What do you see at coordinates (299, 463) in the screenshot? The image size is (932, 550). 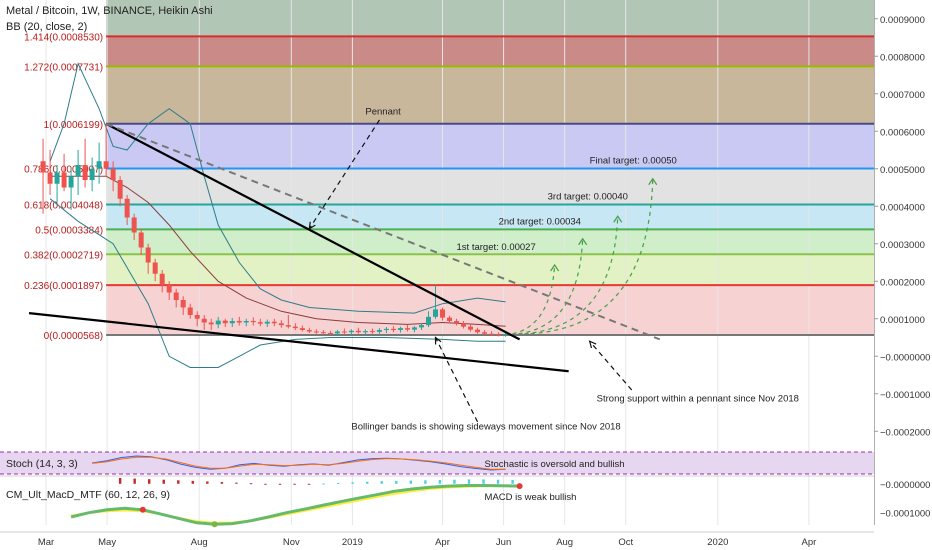 I see `stoch-d-line` at bounding box center [299, 463].